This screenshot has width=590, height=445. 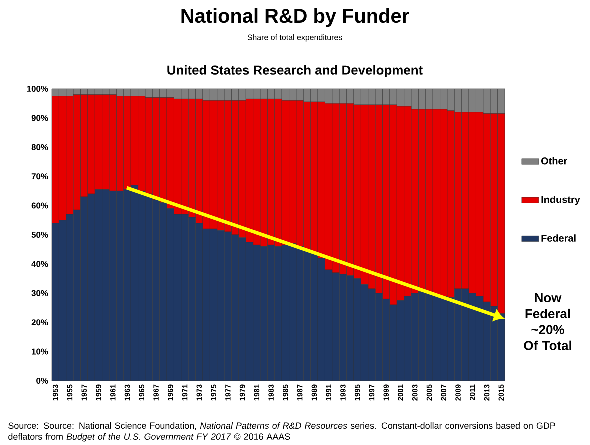 What do you see at coordinates (40, 235) in the screenshot?
I see `y-tick-label: 50%` at bounding box center [40, 235].